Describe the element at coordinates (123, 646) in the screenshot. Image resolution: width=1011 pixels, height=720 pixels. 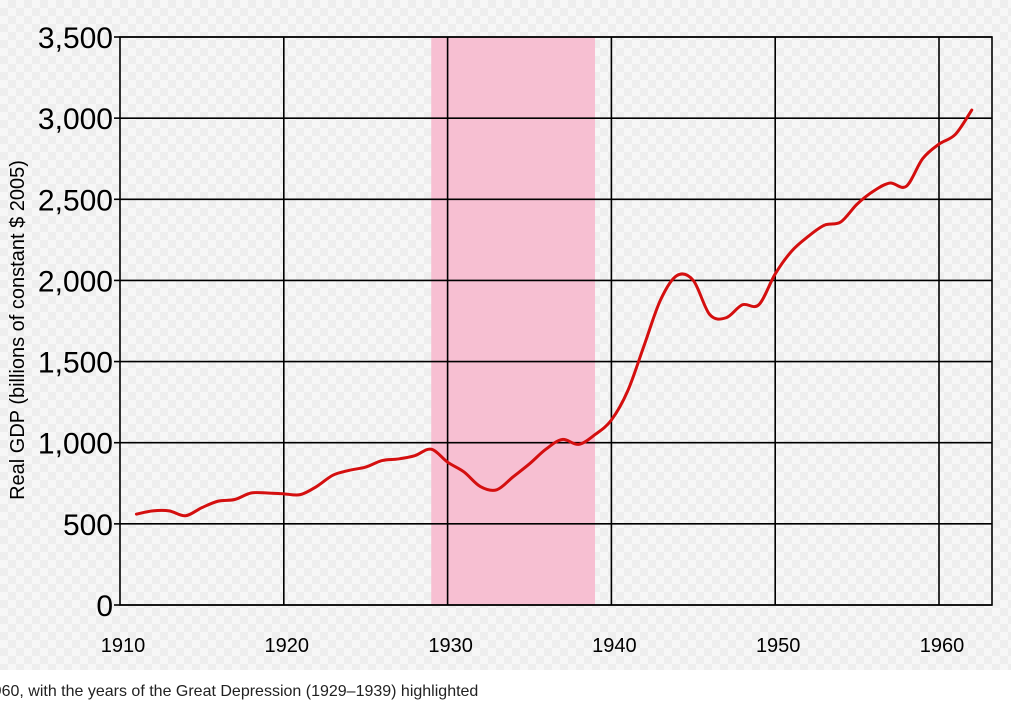
I see `x-tick-label: 1910` at that location.